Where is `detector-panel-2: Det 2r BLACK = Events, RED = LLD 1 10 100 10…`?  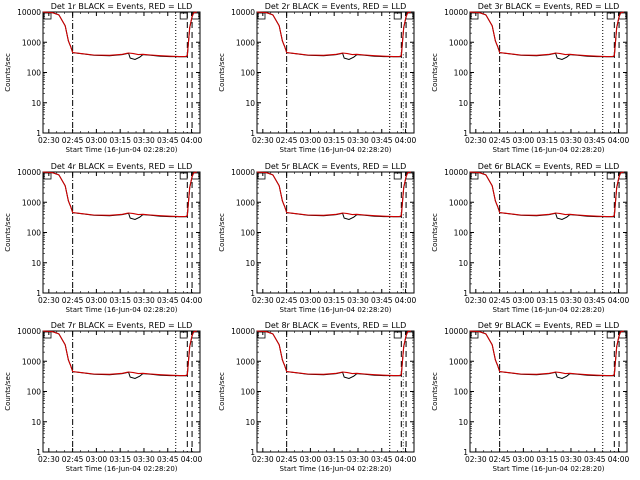 detector-panel-2: Det 2r BLACK = Events, RED = LLD 1 10 100 10… is located at coordinates (317, 78).